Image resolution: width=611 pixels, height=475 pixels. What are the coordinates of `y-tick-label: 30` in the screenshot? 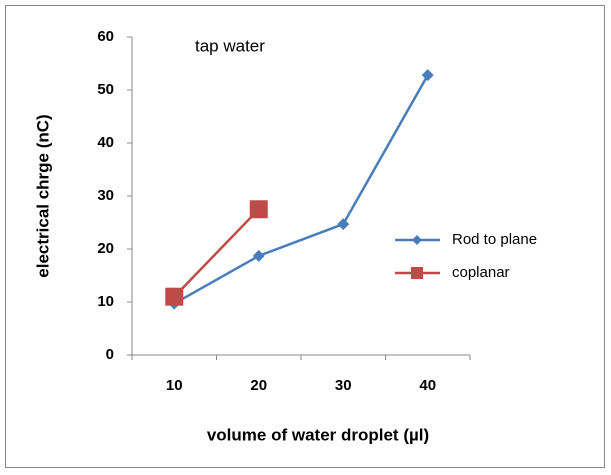 It's located at (105, 195).